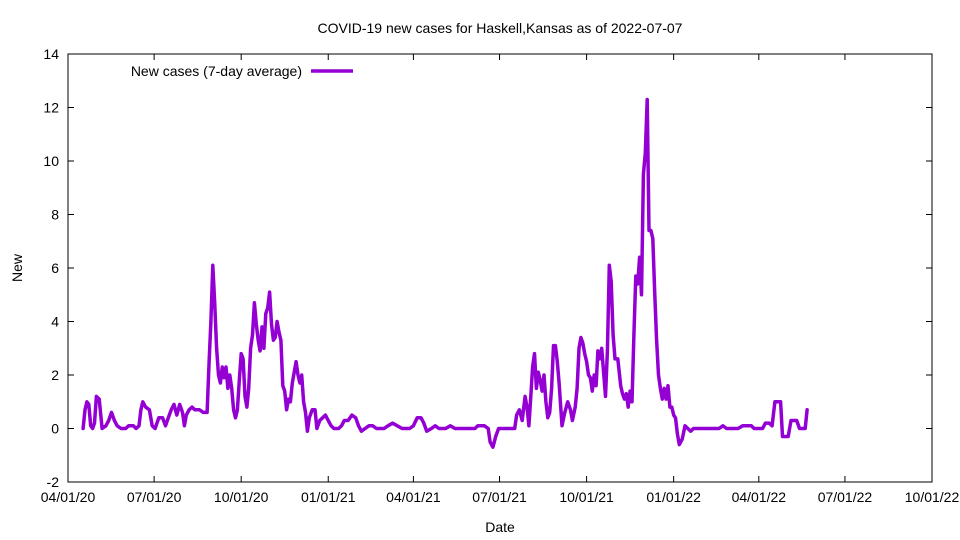  I want to click on legend: New cases (7-day average), so click(242, 71).